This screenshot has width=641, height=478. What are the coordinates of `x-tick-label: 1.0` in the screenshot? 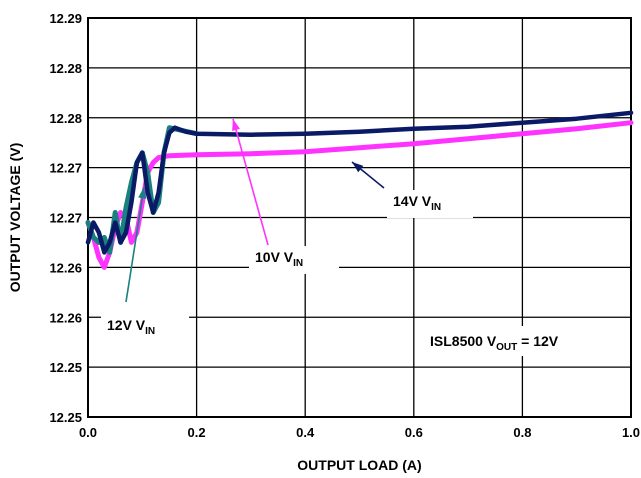 It's located at (631, 432).